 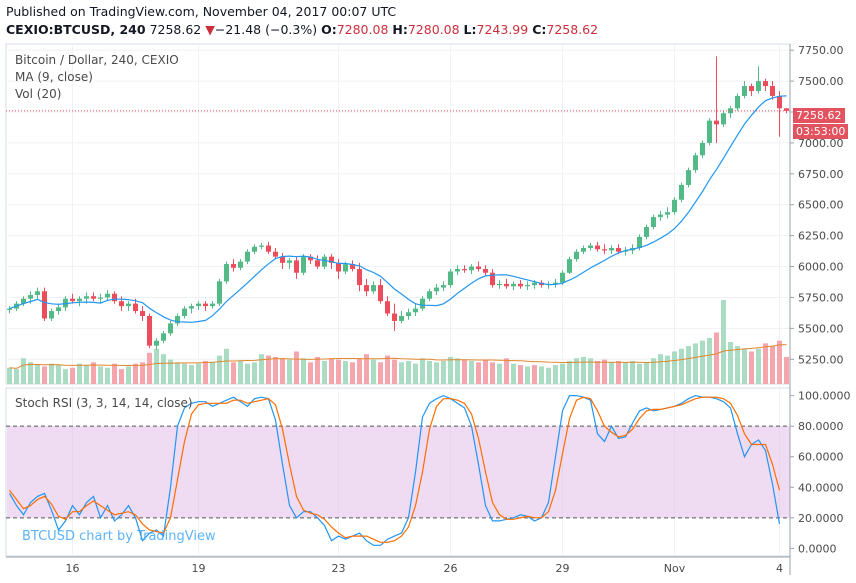 I want to click on time-tick-label: 23, so click(x=339, y=568).